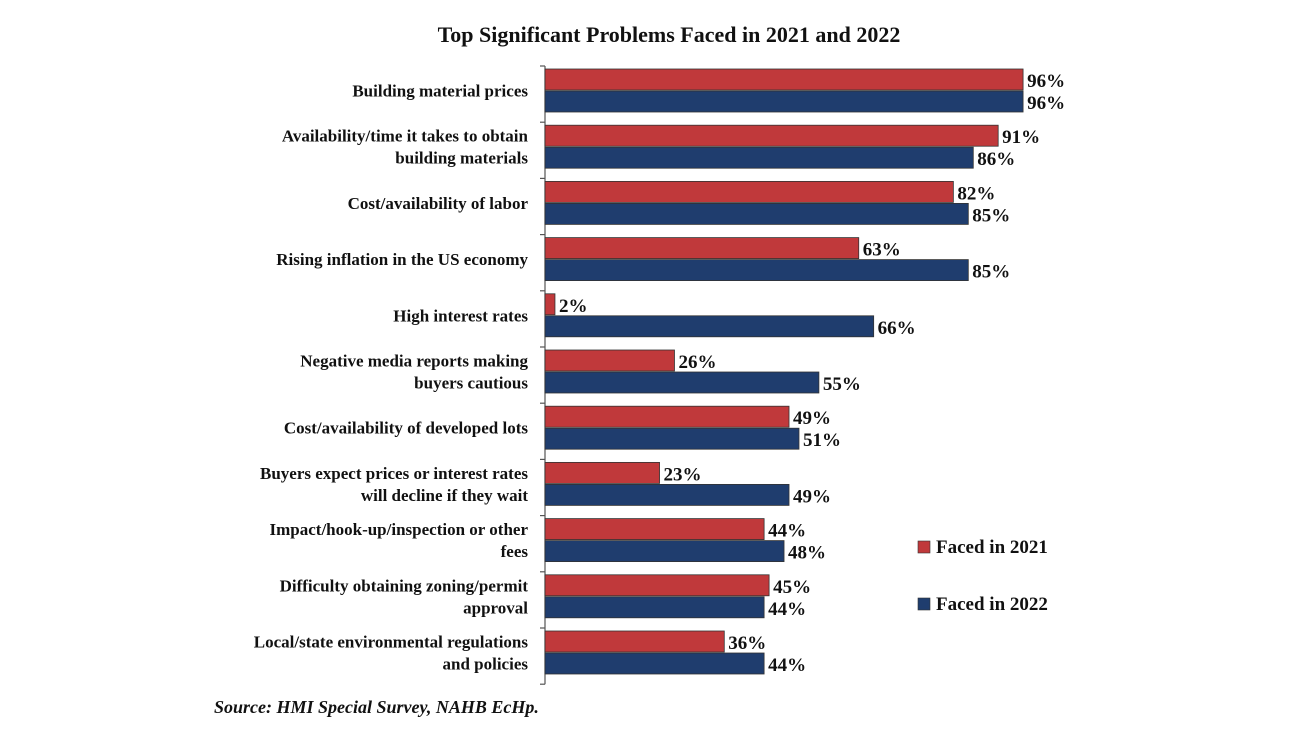 This screenshot has height=731, width=1290. I want to click on category-label: Rising inflation in the US economy, so click(402, 259).